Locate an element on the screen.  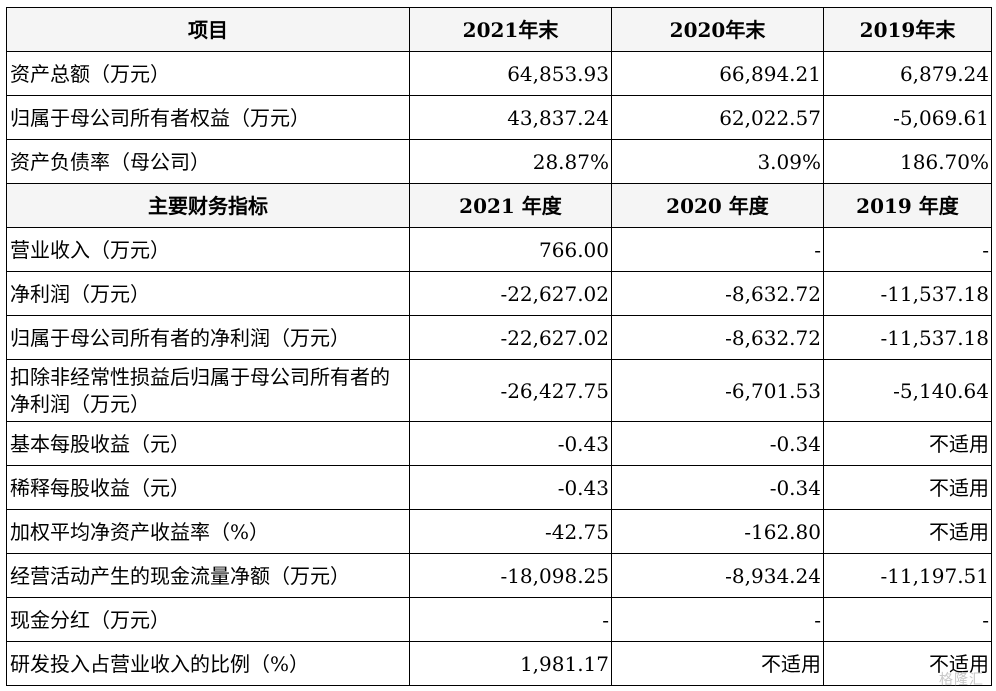
row-label: 稀释每股收益（元） is located at coordinates (208, 487).